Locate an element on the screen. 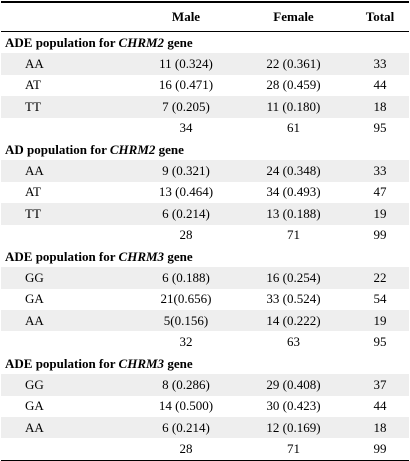 The image size is (410, 461). female-cell: 33 (0.524) is located at coordinates (293, 299).